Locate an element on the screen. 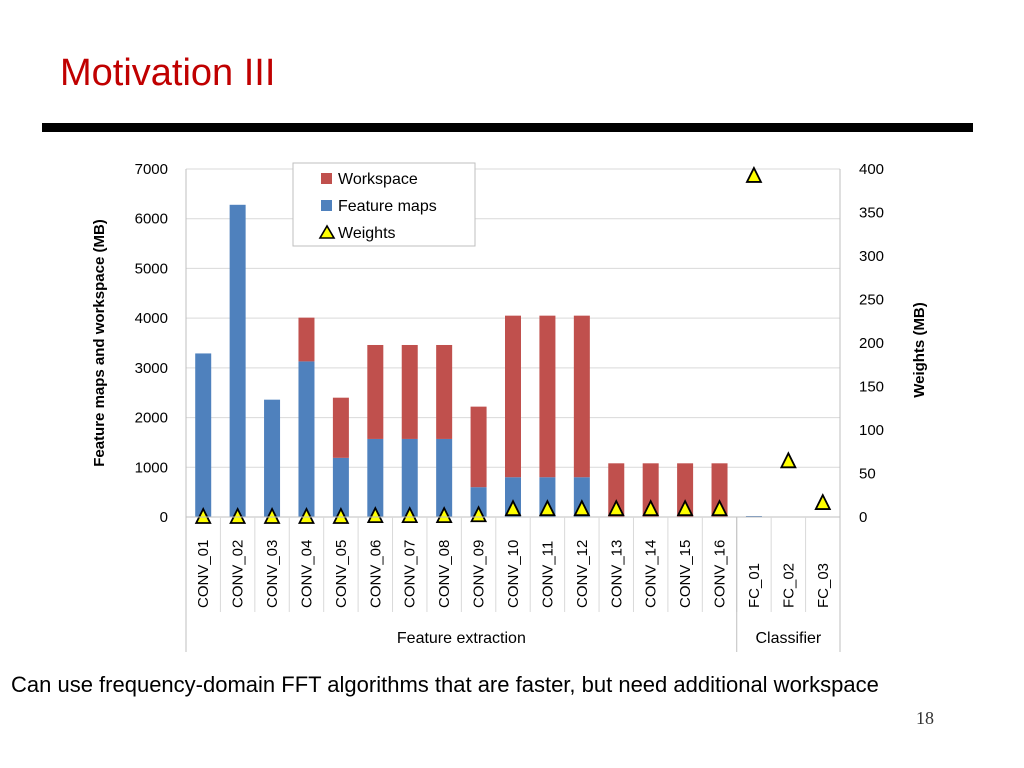  y2-tick-label: 300 is located at coordinates (871, 256).